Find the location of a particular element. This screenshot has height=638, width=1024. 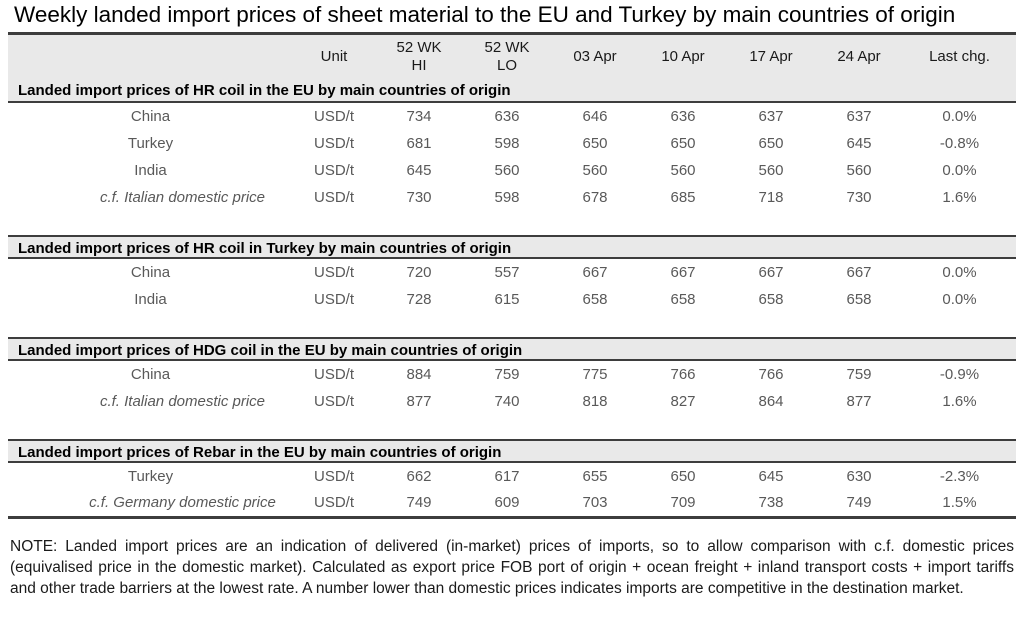

table-row: China USD/t 734 636 646 636 637 637 0.0% is located at coordinates (512, 116).